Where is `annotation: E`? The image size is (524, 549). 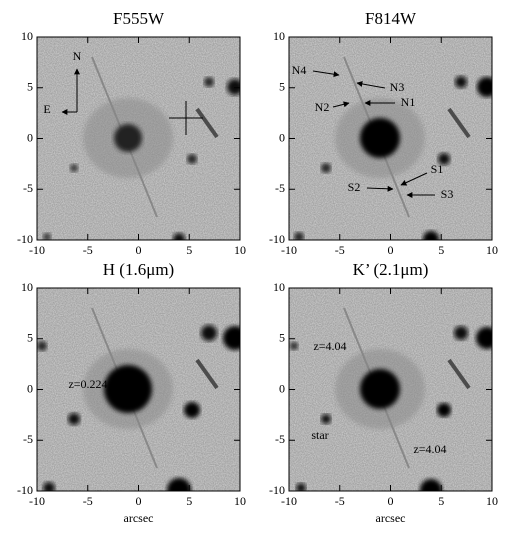 annotation: E is located at coordinates (46, 109).